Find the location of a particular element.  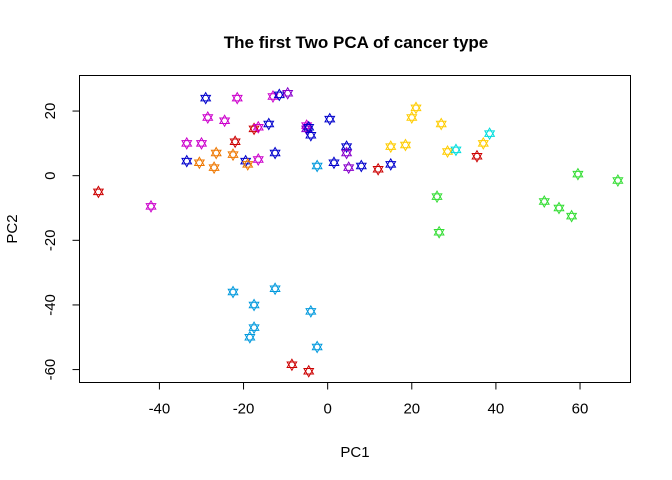

y-tick-label: -60 is located at coordinates (50, 370).